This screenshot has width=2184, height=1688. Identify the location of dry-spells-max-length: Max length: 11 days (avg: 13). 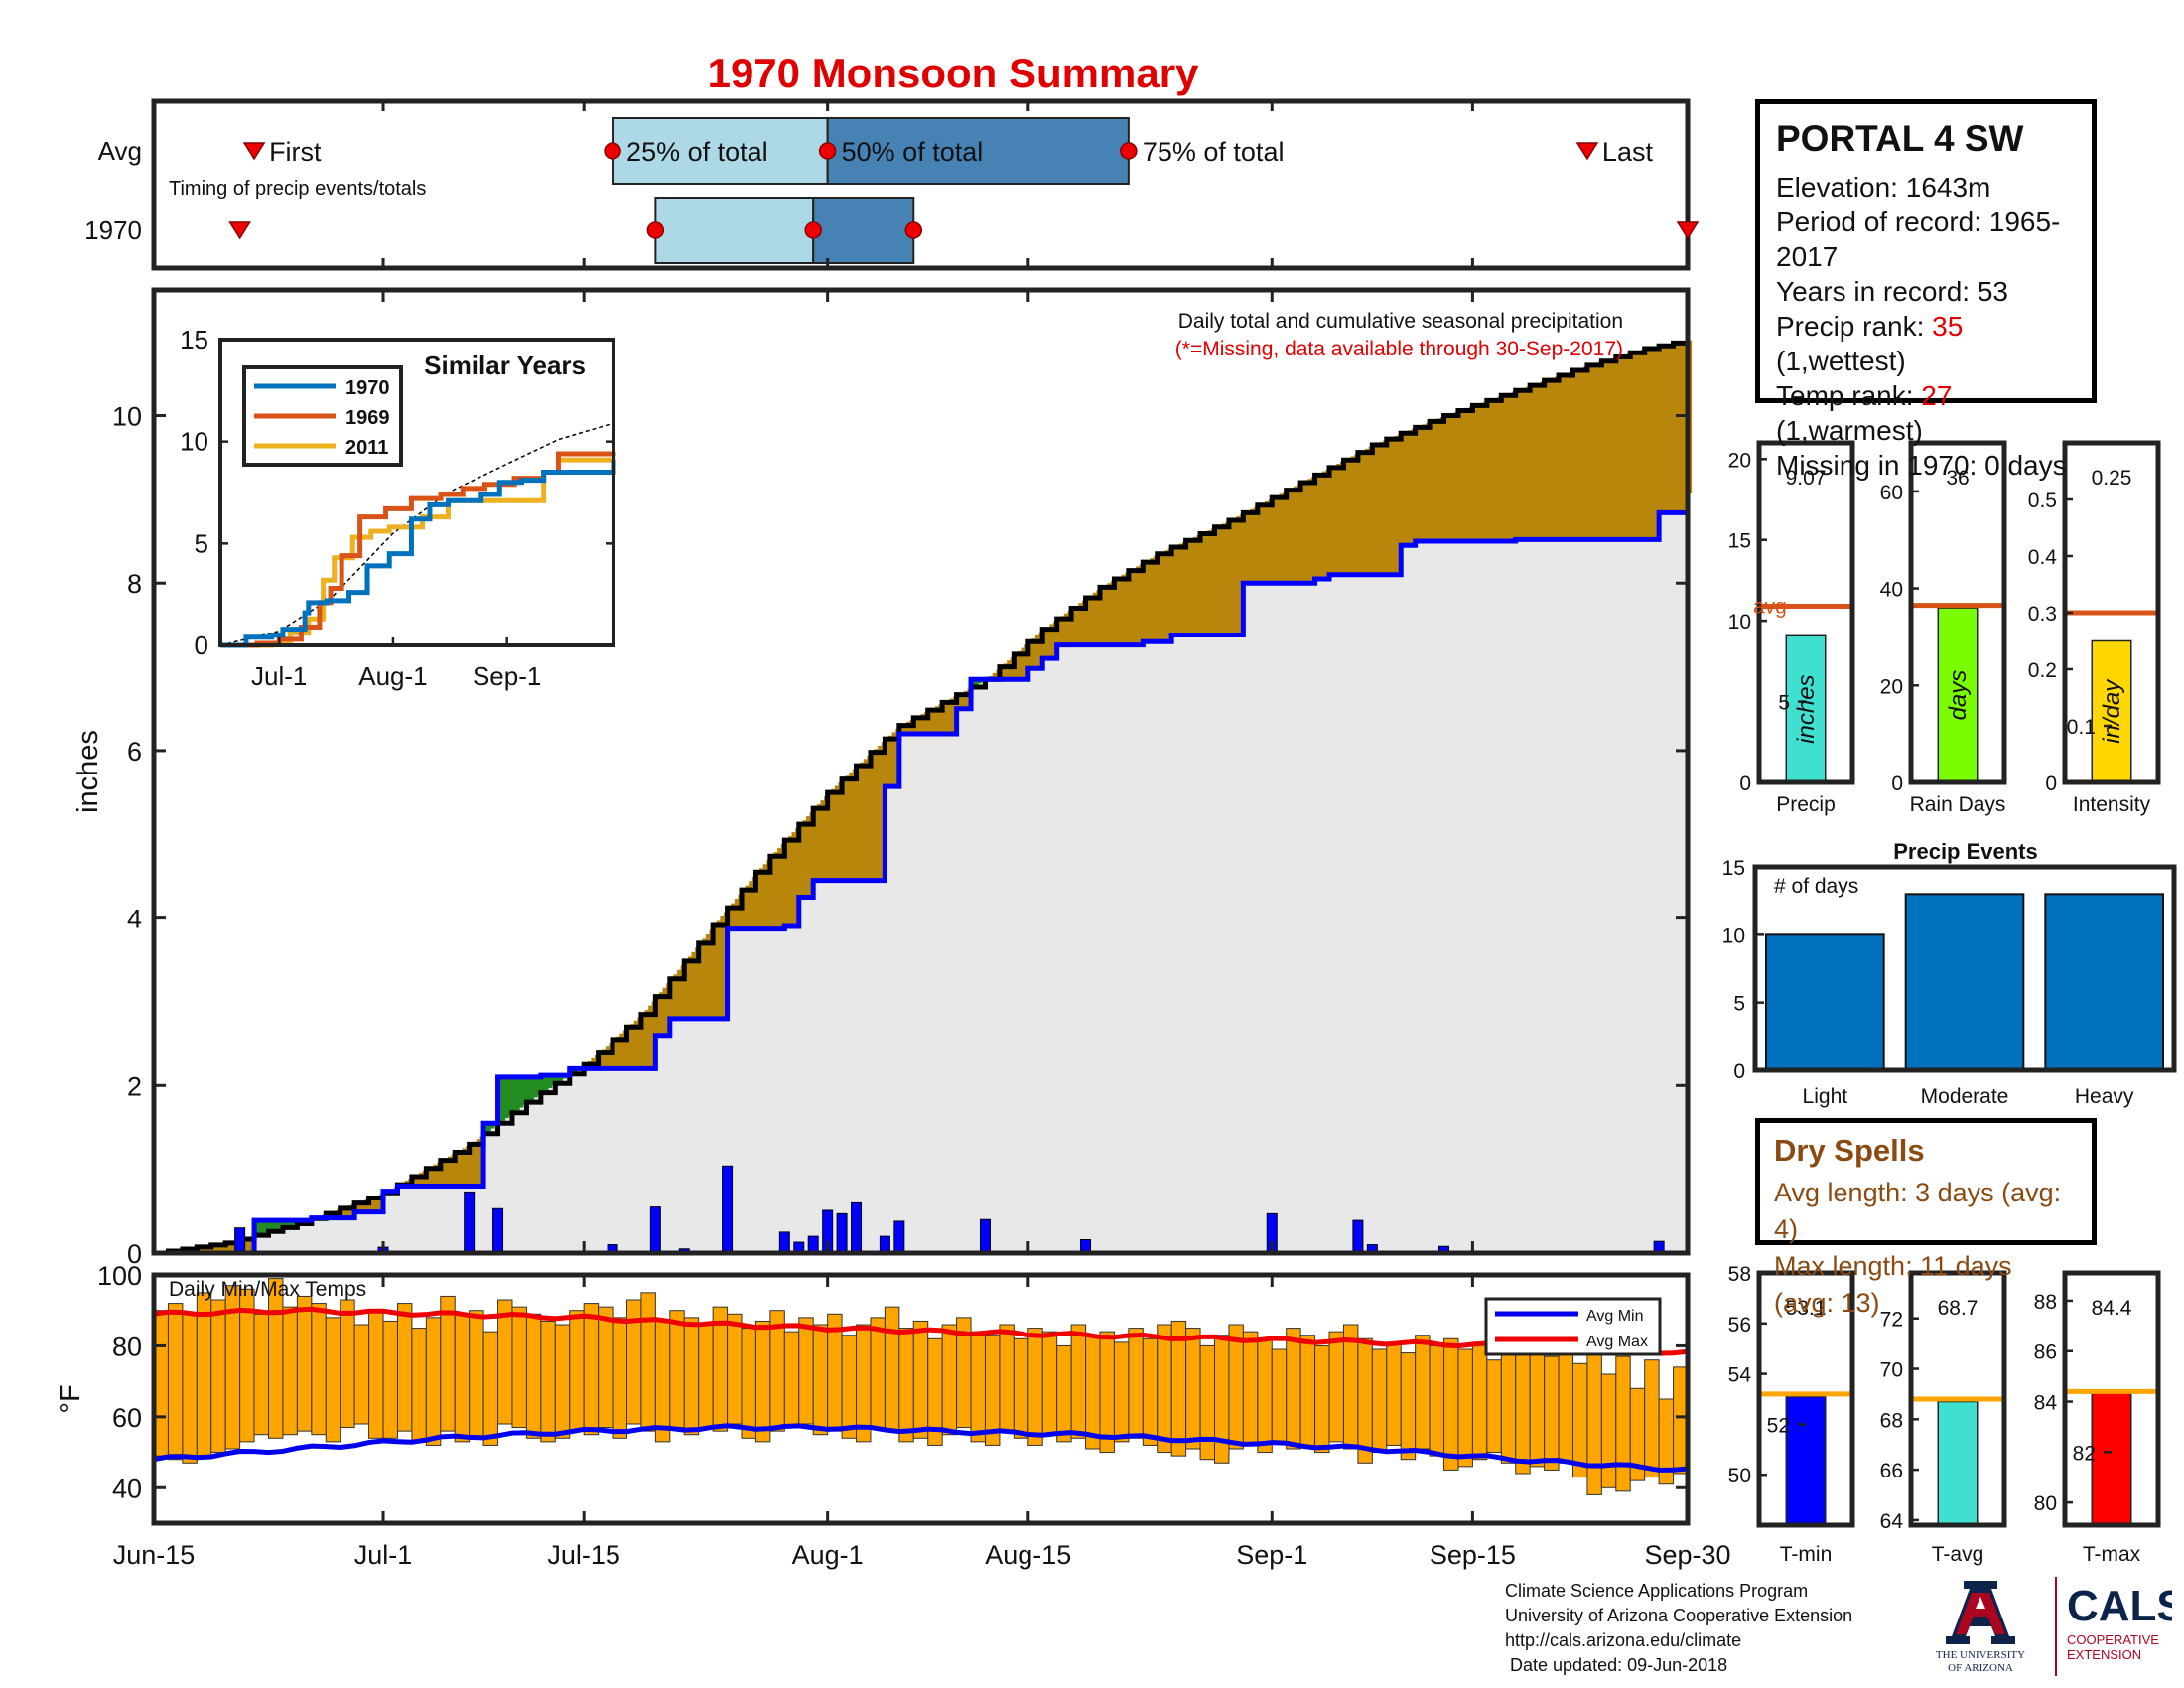
(1893, 1284).